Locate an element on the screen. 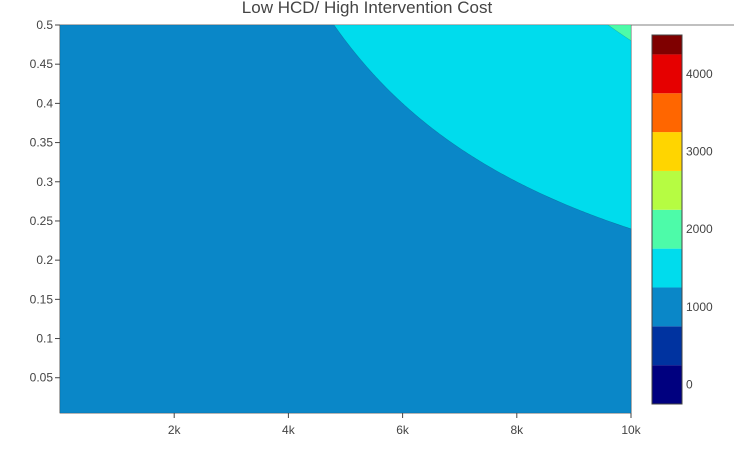  x-tick-label: 8k is located at coordinates (517, 430).